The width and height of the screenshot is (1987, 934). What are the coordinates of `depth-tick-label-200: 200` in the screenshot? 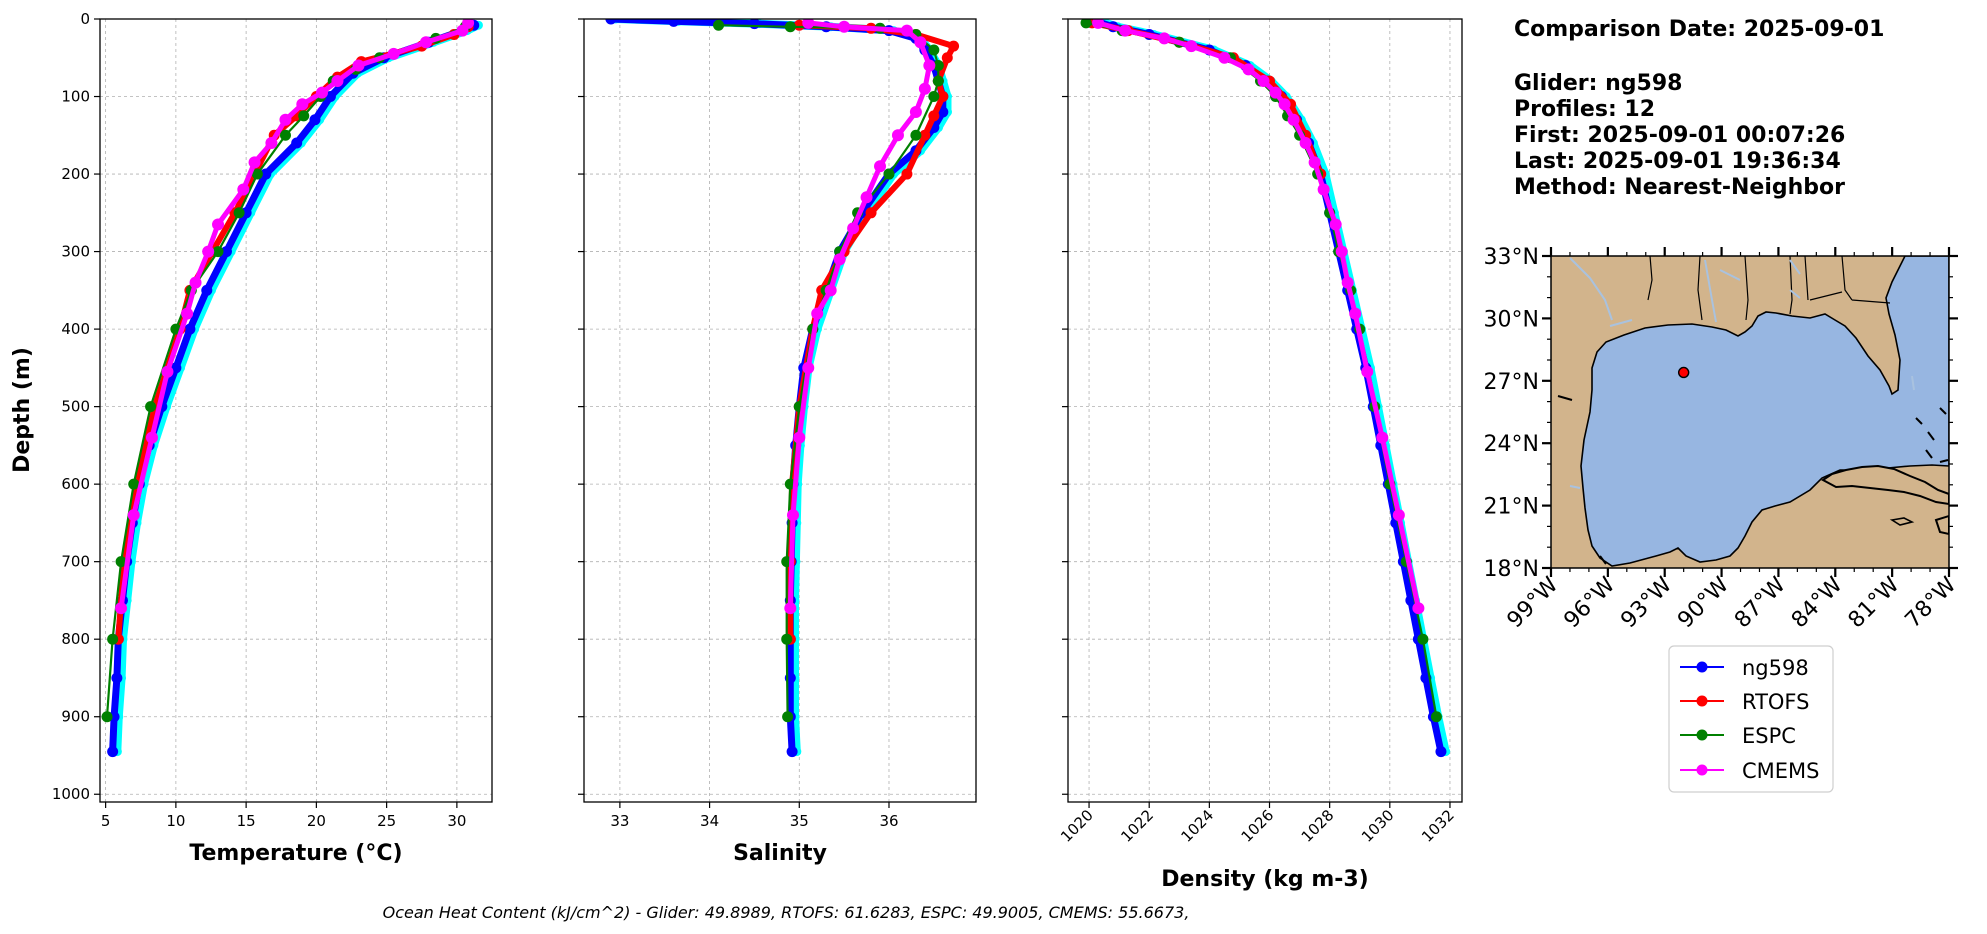 It's located at (75, 174).